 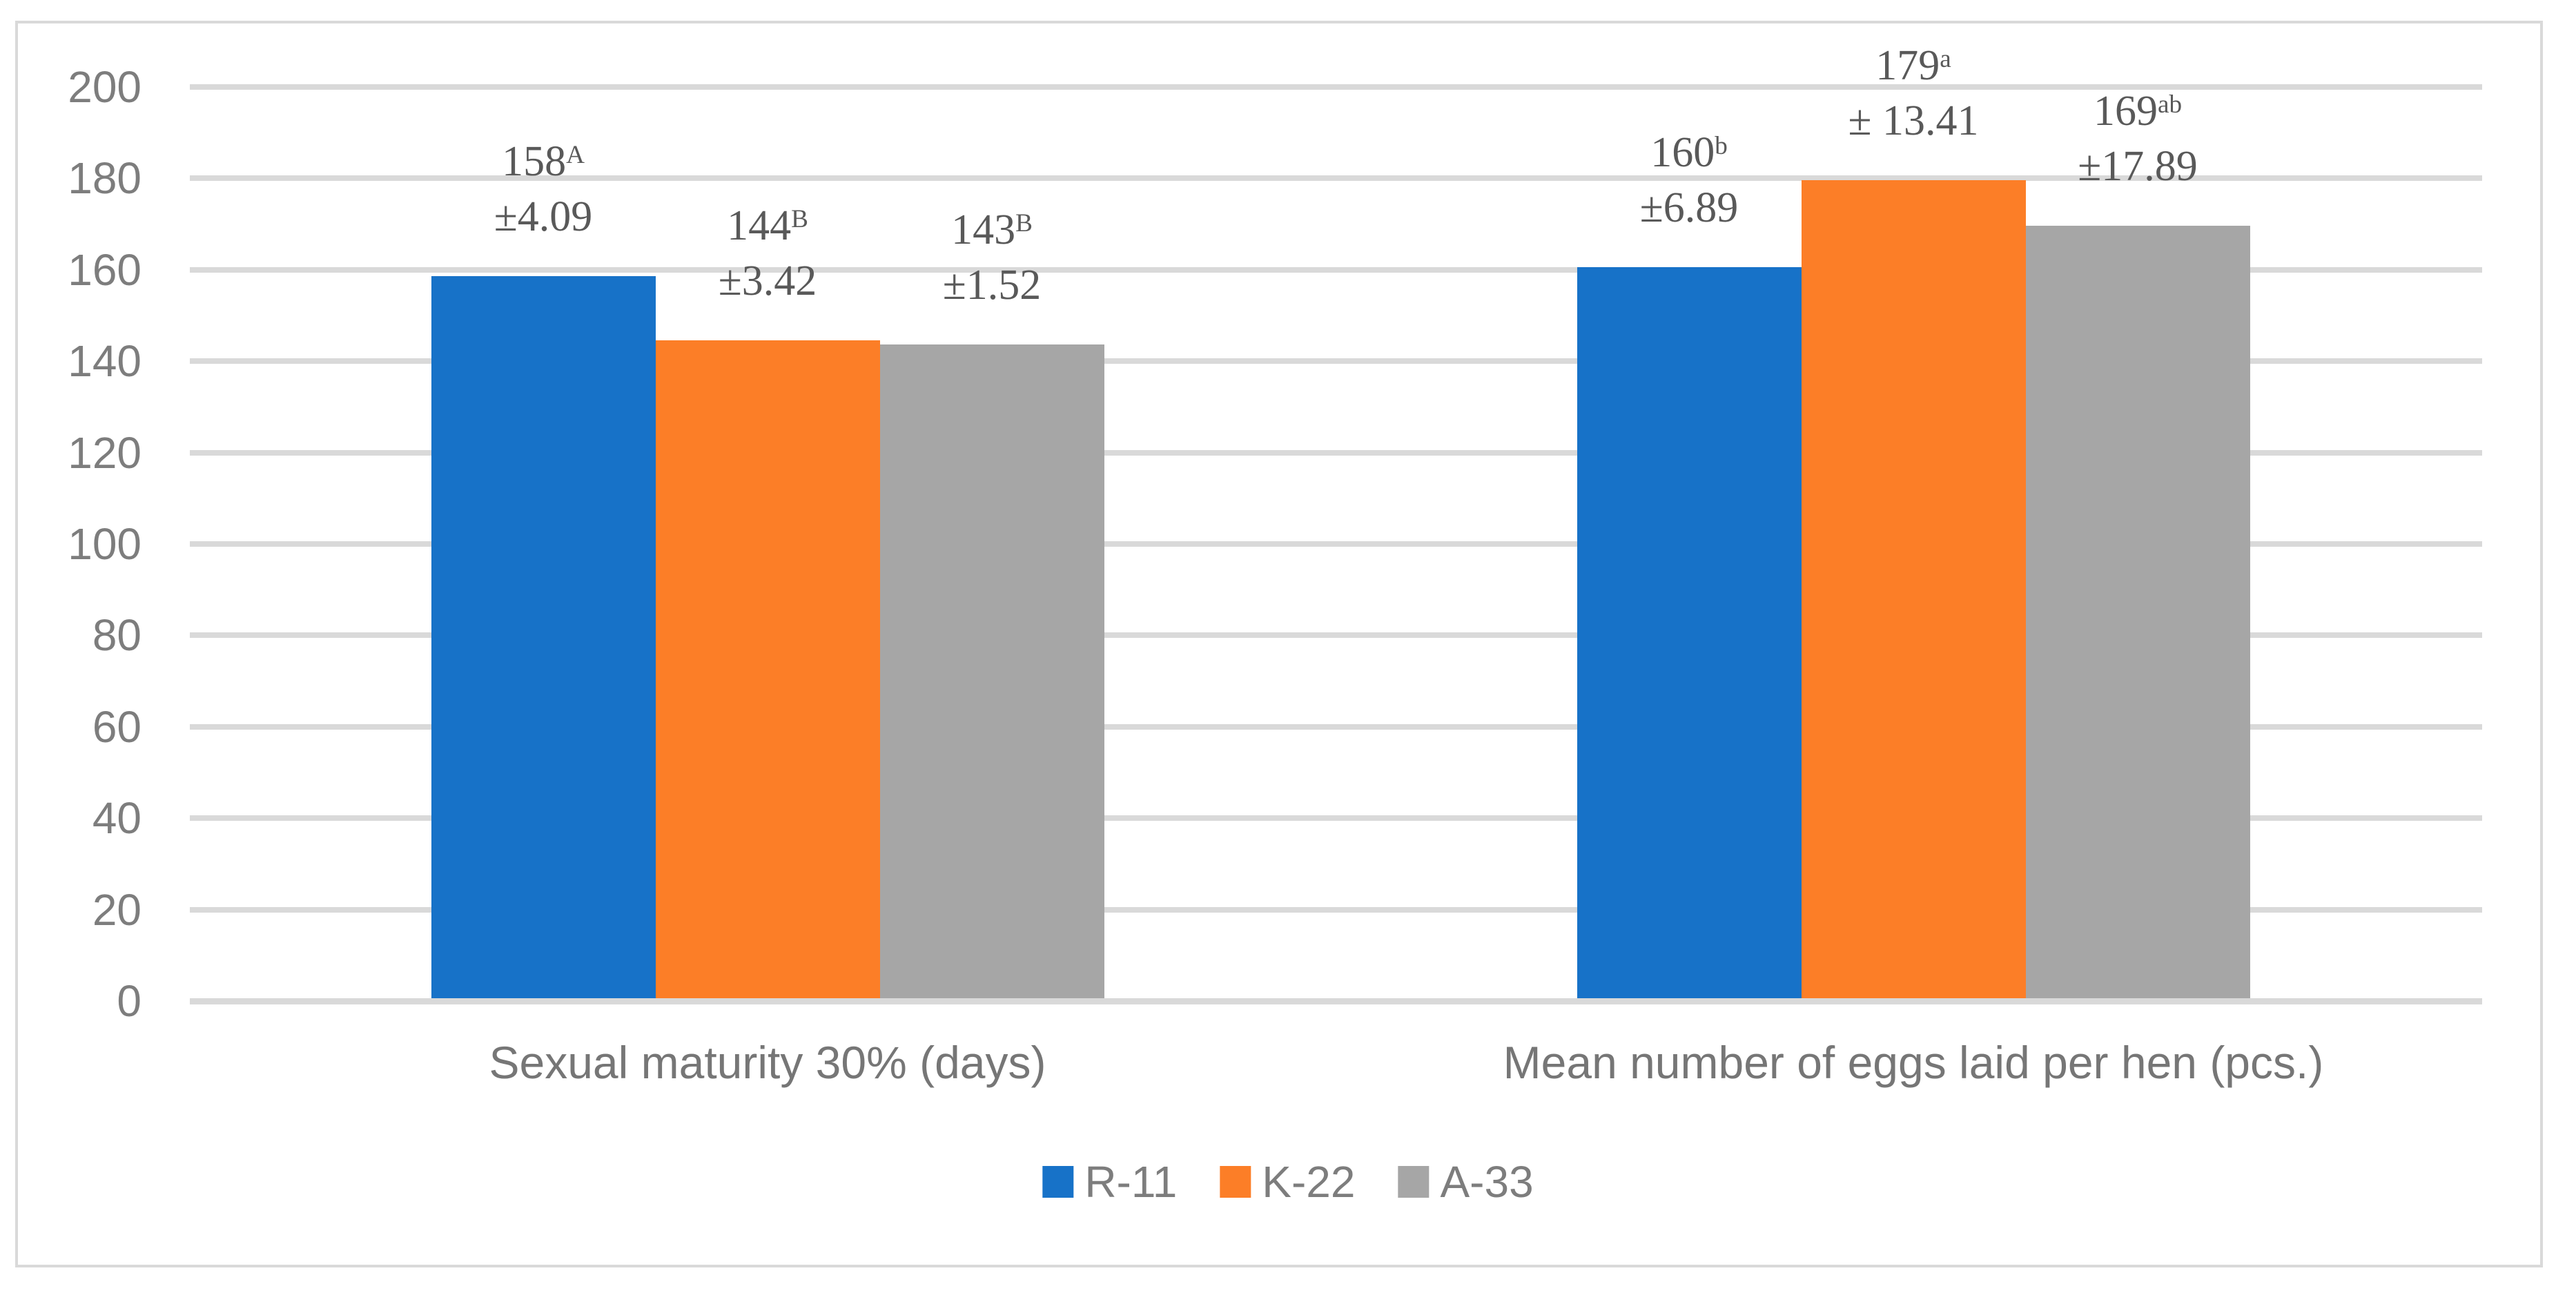 What do you see at coordinates (117, 635) in the screenshot?
I see `y-tick-label: 80` at bounding box center [117, 635].